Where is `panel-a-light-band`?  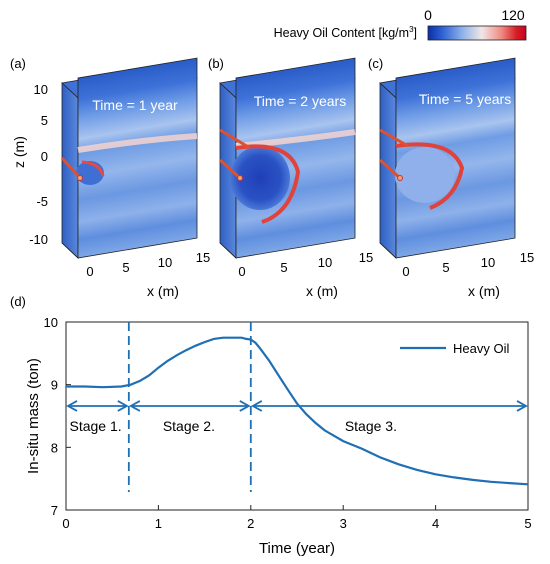
panel-a-light-band is located at coordinates (137, 143).